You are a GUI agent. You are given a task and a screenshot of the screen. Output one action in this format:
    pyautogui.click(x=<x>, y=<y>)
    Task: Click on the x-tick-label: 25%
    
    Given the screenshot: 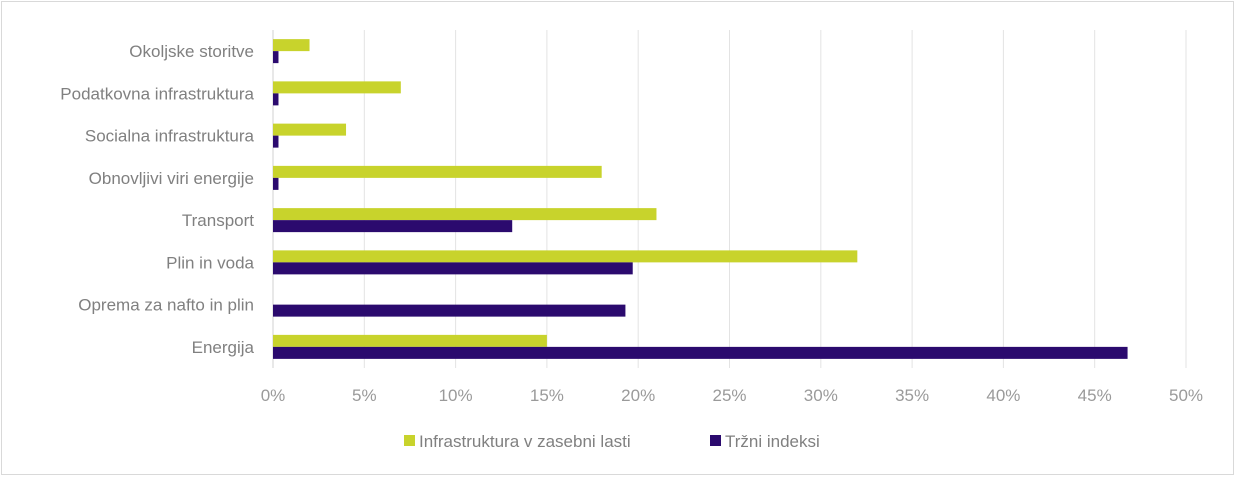 What is the action you would take?
    pyautogui.click(x=729, y=395)
    